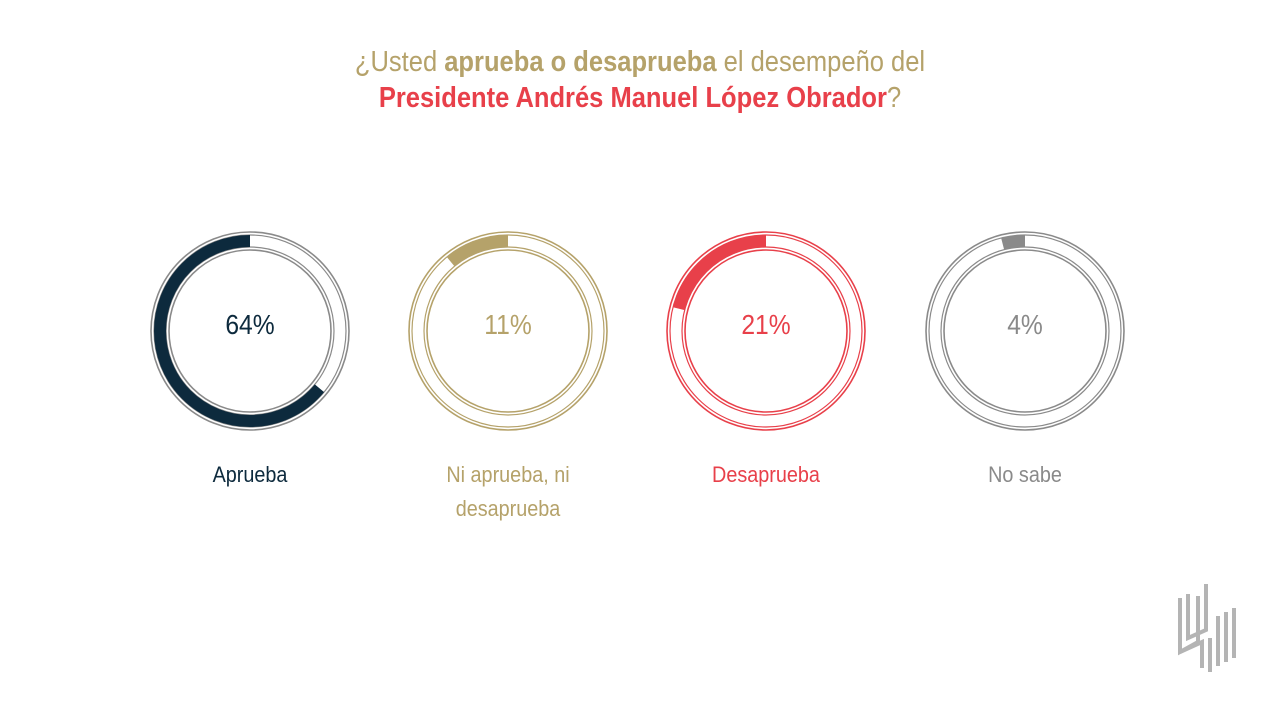  Describe the element at coordinates (399, 62) in the screenshot. I see `title-text: ¿Usted` at that location.